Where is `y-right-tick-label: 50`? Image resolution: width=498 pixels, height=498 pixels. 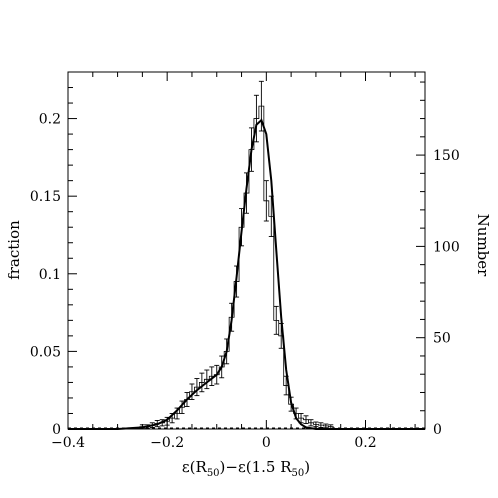
y-right-tick-label: 50 is located at coordinates (442, 339).